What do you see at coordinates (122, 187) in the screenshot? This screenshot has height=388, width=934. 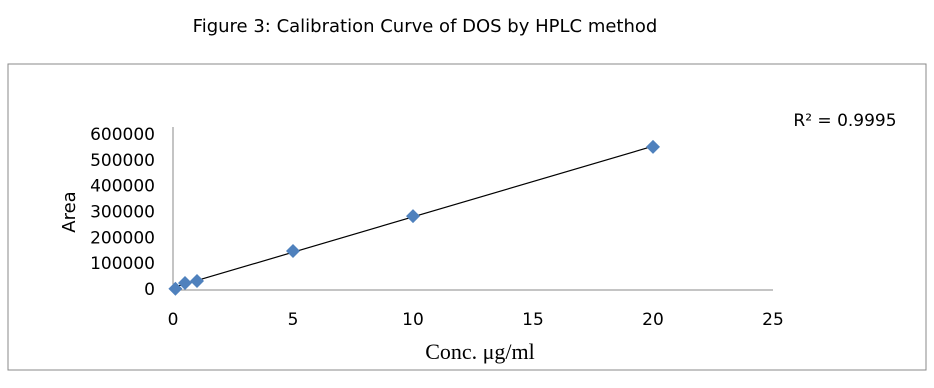 I see `y-tick-label: 400000` at bounding box center [122, 187].